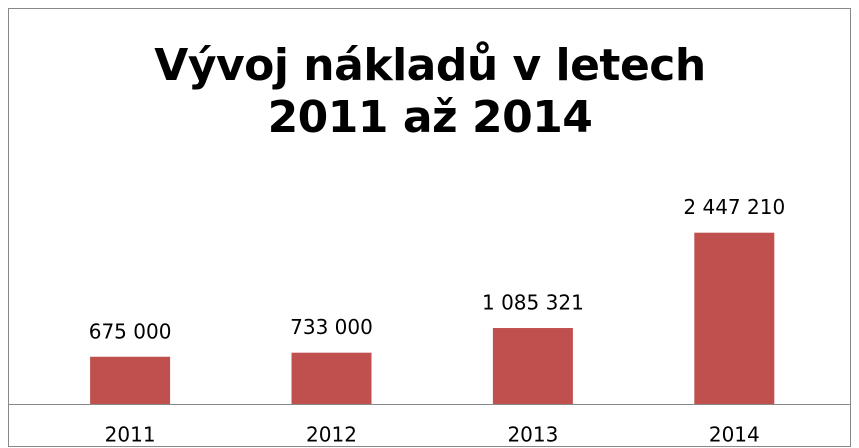 This screenshot has width=859, height=448. I want to click on data-label: 733 000, so click(331, 327).